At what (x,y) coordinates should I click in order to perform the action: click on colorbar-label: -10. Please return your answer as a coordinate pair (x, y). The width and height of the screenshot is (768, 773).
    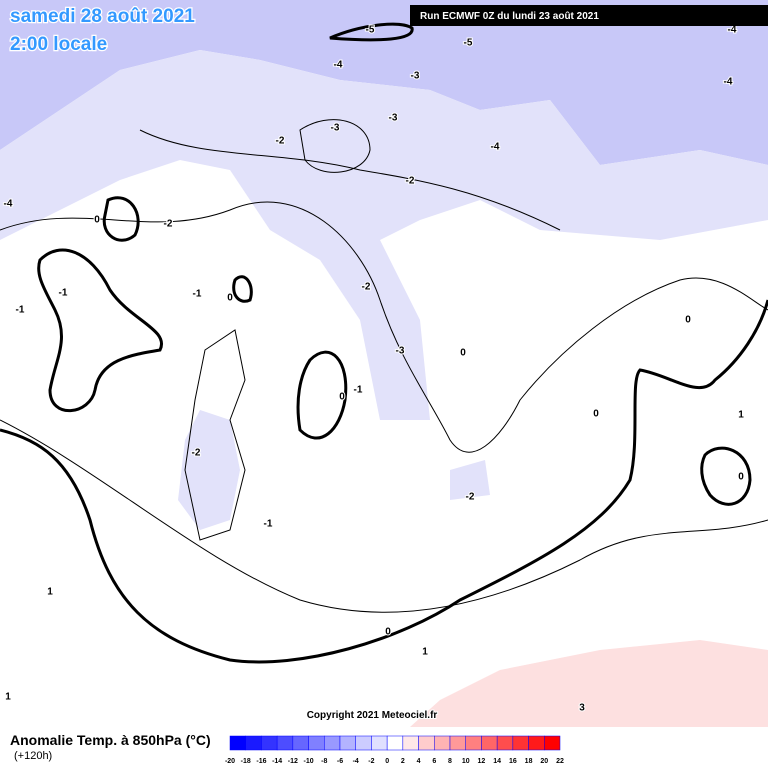
    Looking at the image, I should click on (309, 761).